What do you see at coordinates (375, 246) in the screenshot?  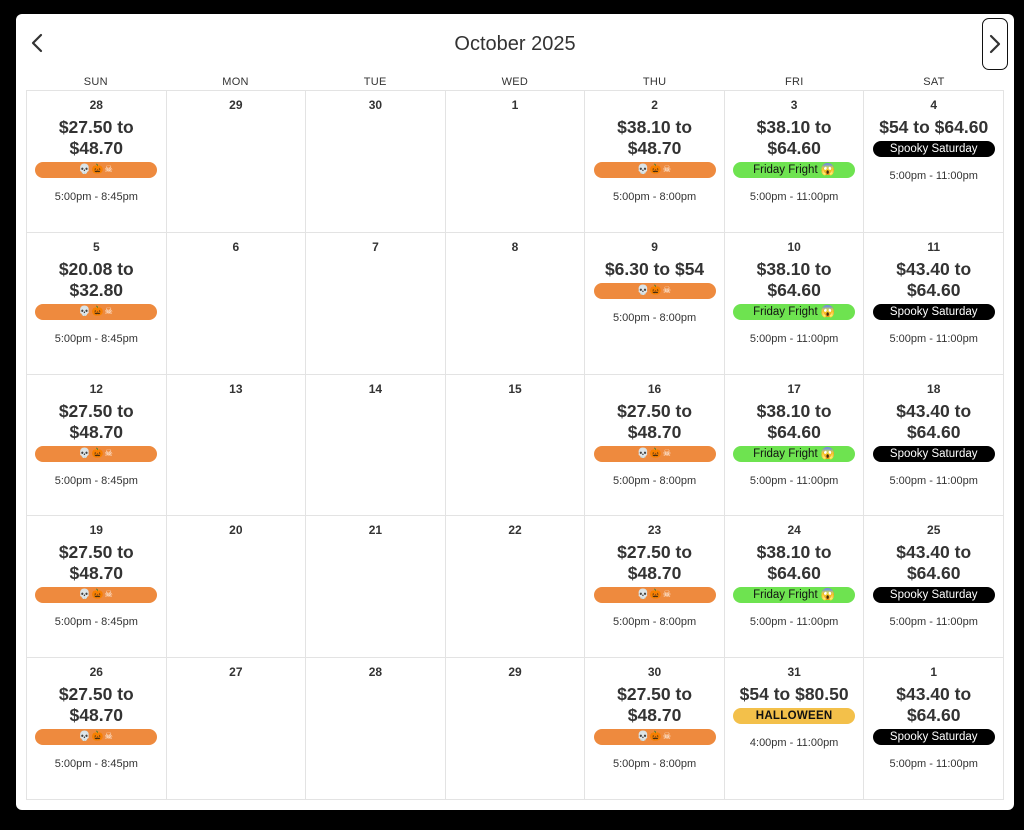 I see `day-number: 7` at bounding box center [375, 246].